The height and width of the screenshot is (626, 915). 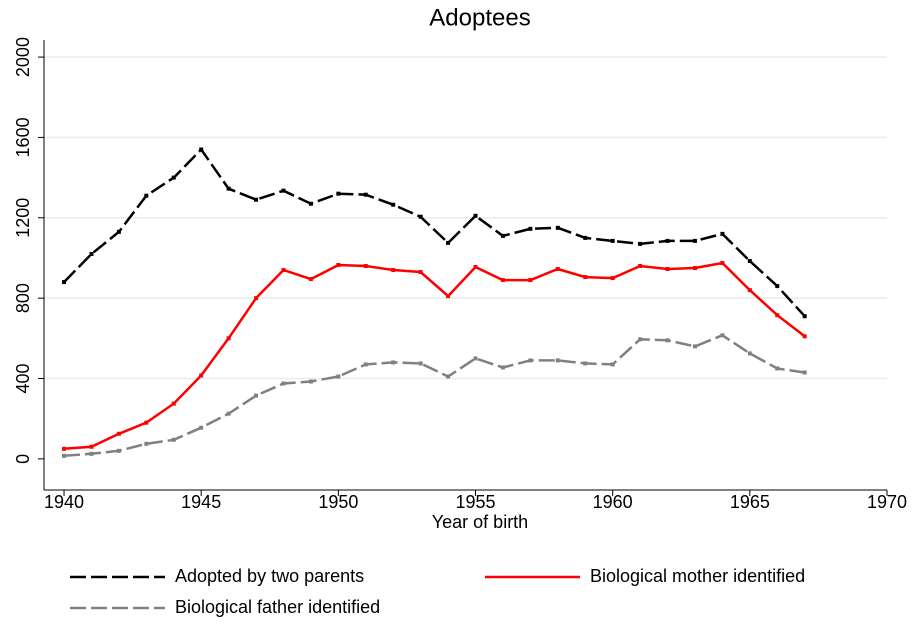 I want to click on legend-label: Adopted by two parents, so click(x=269, y=576).